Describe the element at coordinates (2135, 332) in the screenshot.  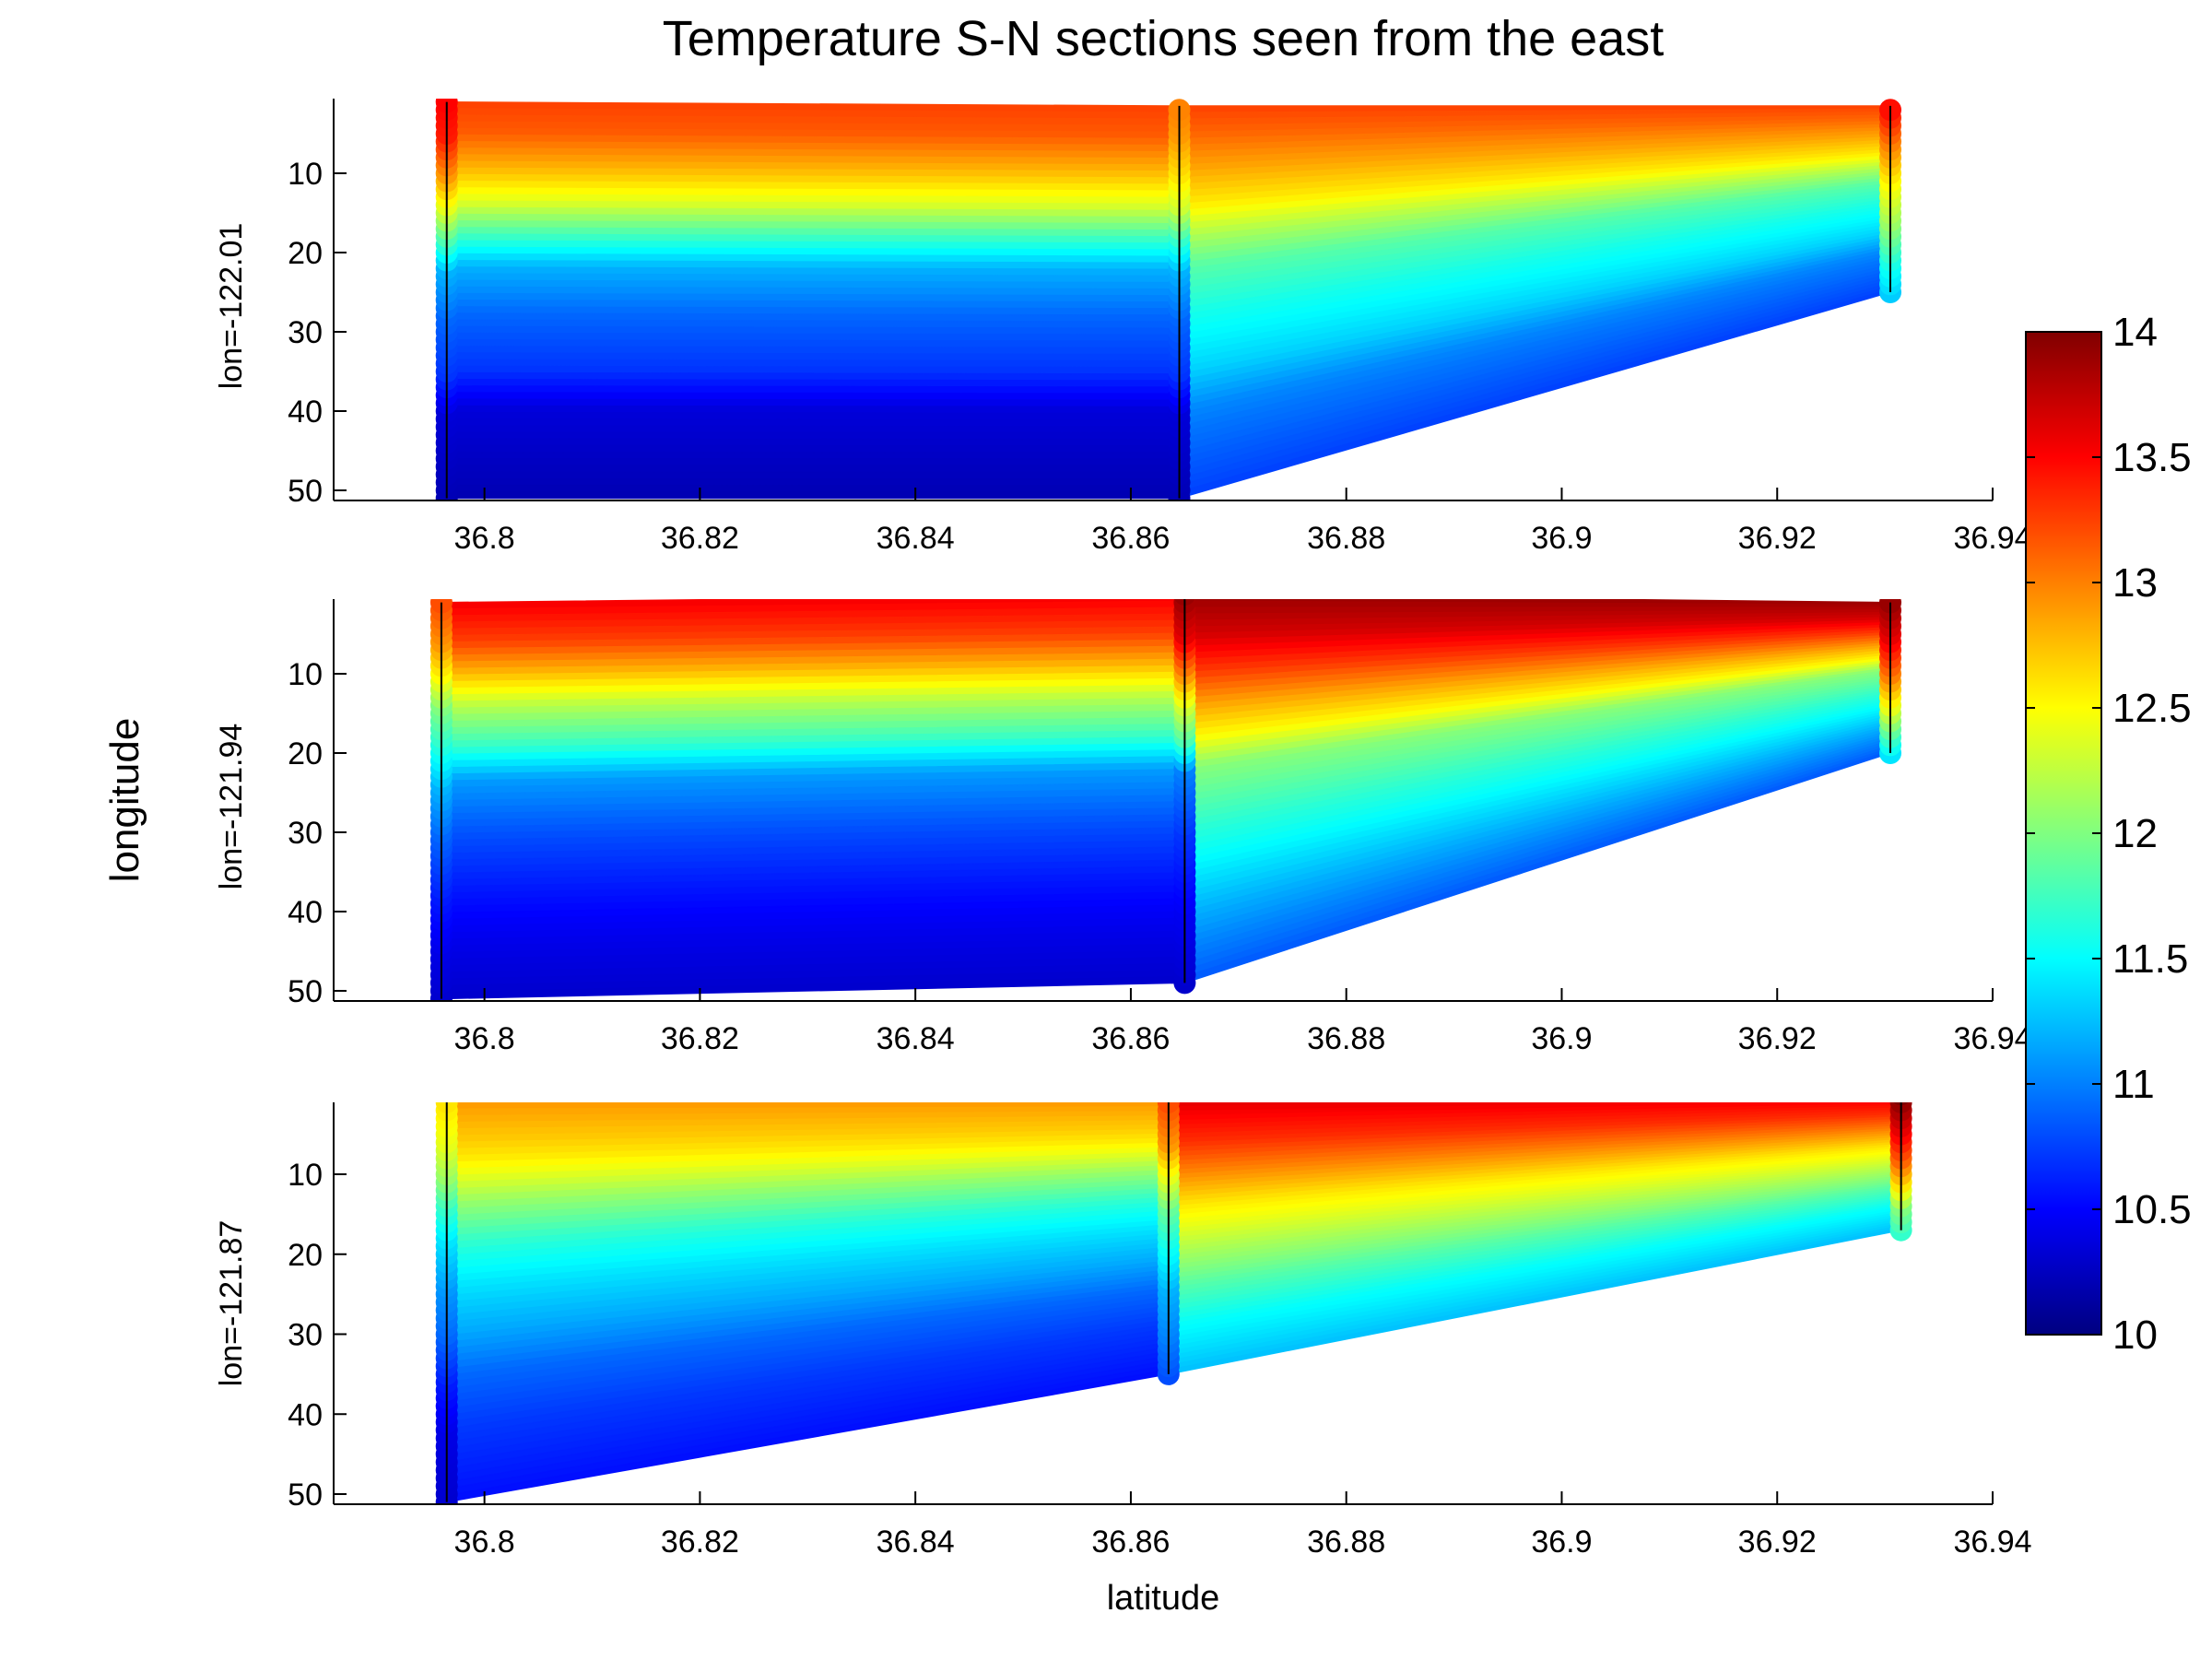
I see `colorbar-tick-label: 14` at that location.